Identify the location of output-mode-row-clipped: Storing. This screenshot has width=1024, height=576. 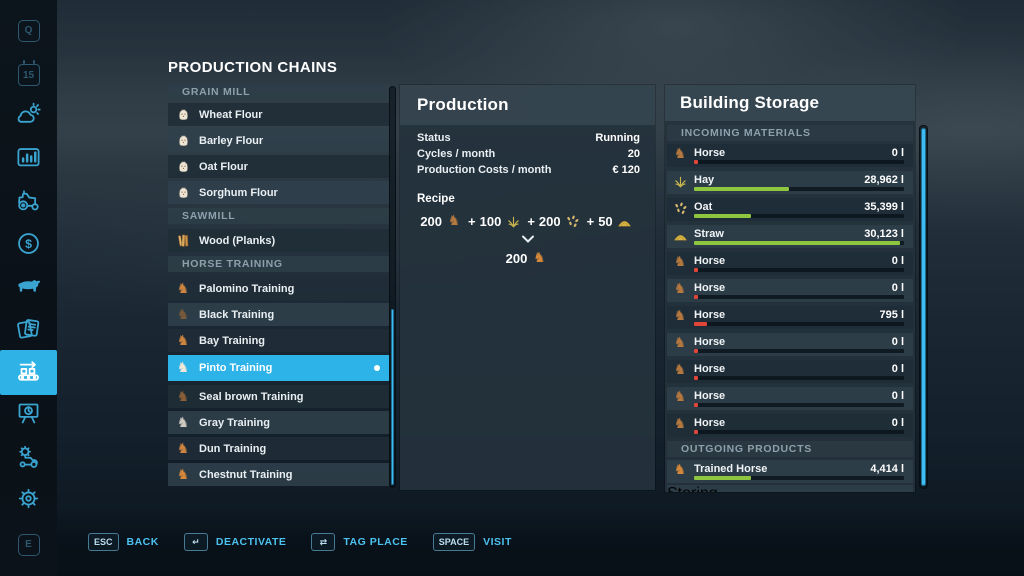
(790, 488).